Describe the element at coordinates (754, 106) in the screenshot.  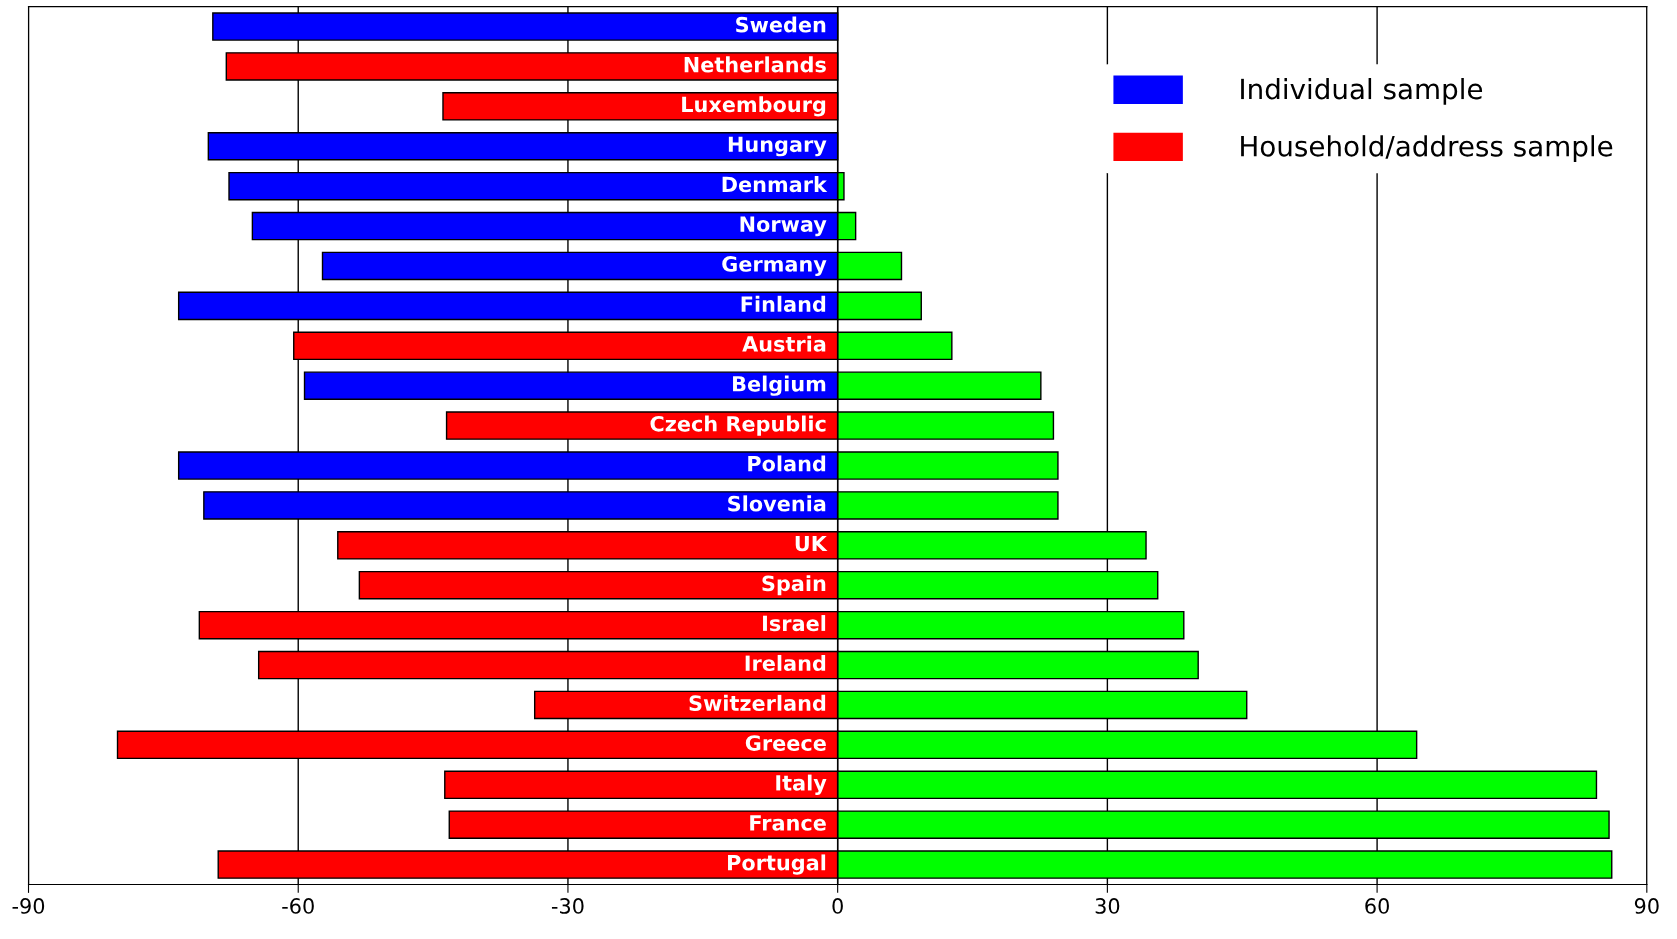
I see `y-tick-label: Luxembourg` at that location.